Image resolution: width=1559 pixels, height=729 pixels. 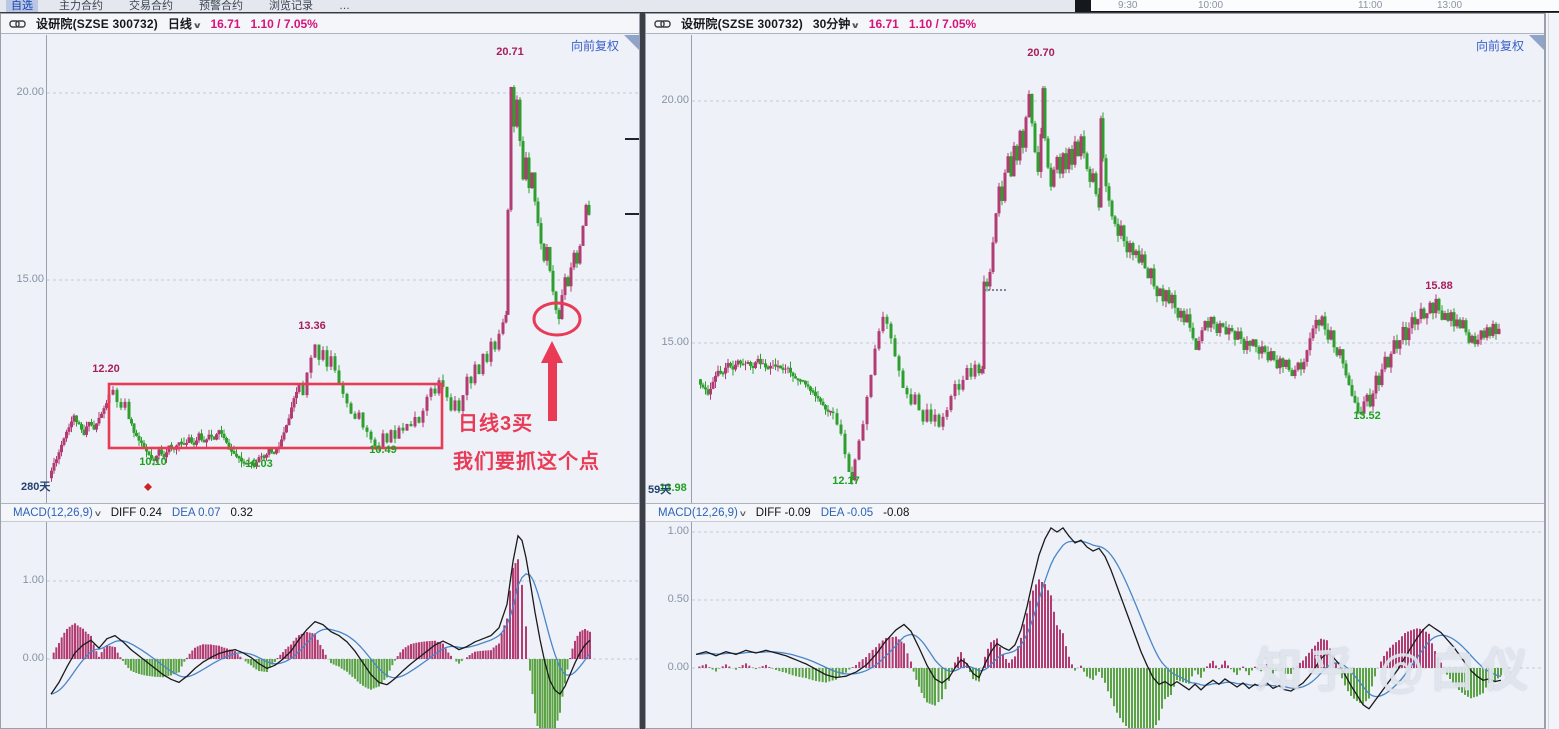 I want to click on price-point-label: 12.20, so click(x=106, y=369).